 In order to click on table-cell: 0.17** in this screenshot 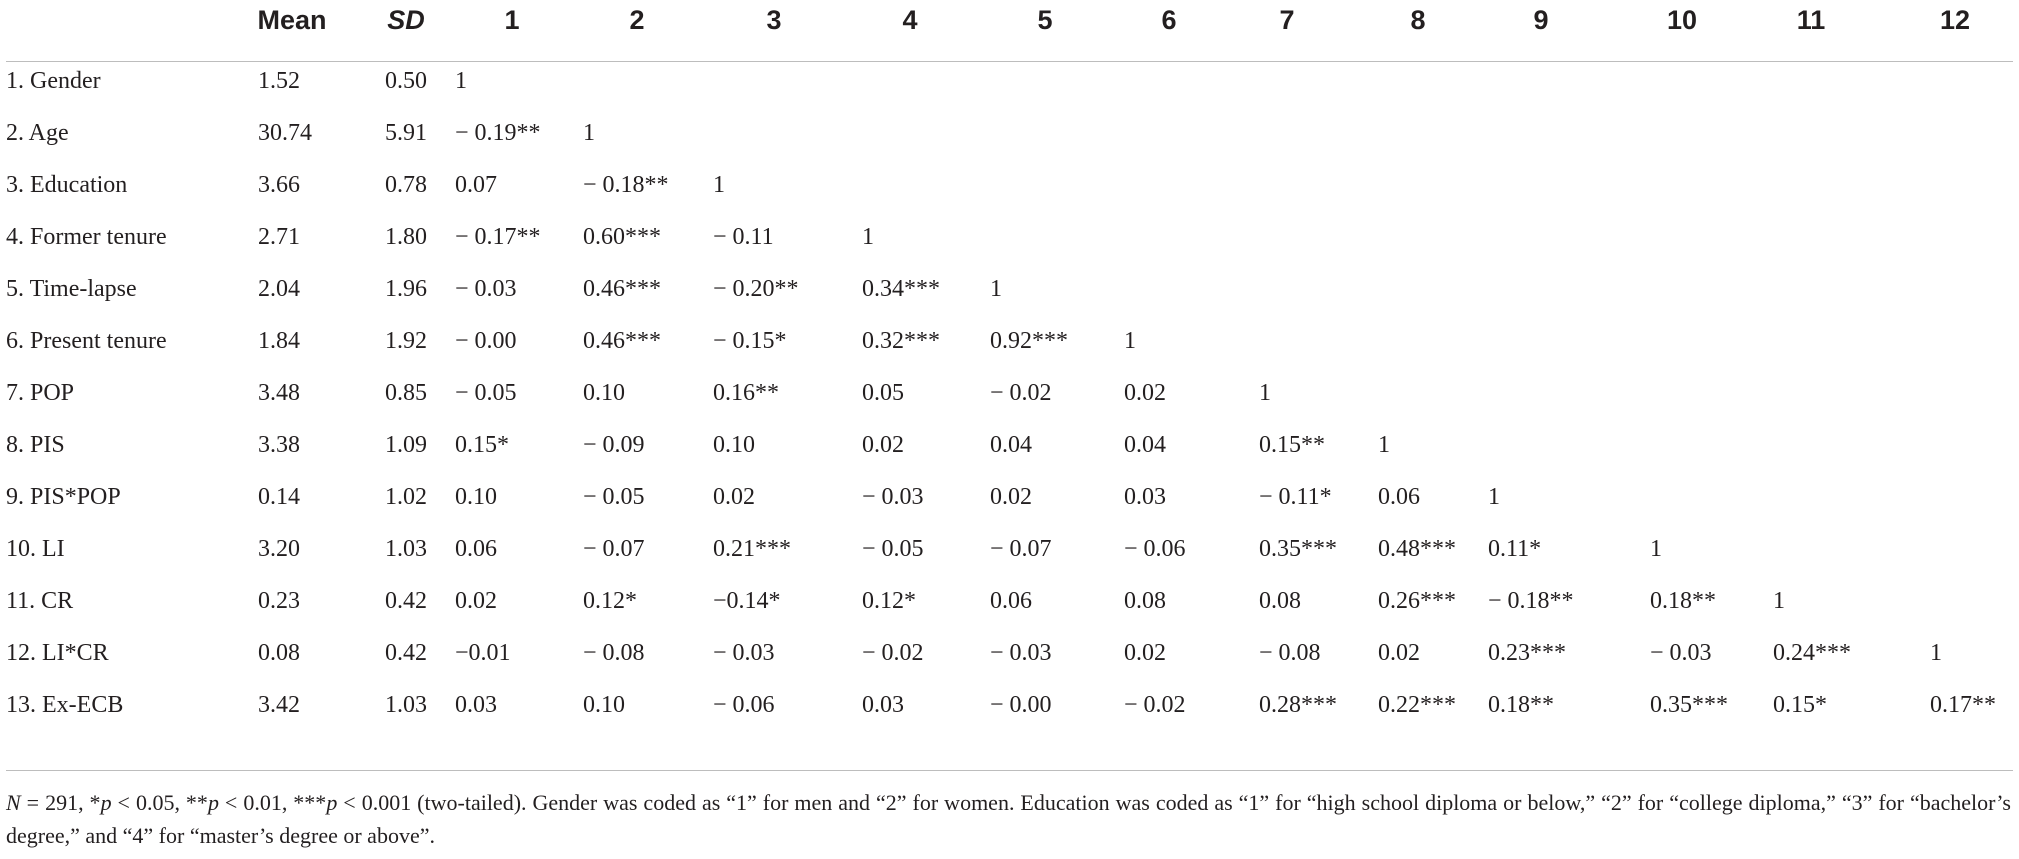, I will do `click(1963, 705)`.